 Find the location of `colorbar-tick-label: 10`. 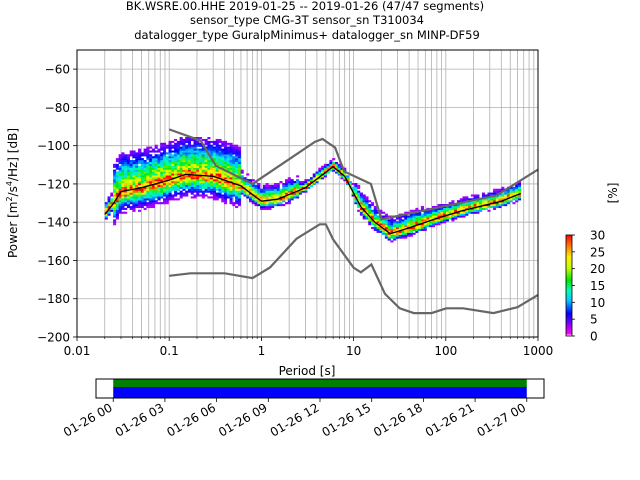

colorbar-tick-label: 10 is located at coordinates (597, 303).